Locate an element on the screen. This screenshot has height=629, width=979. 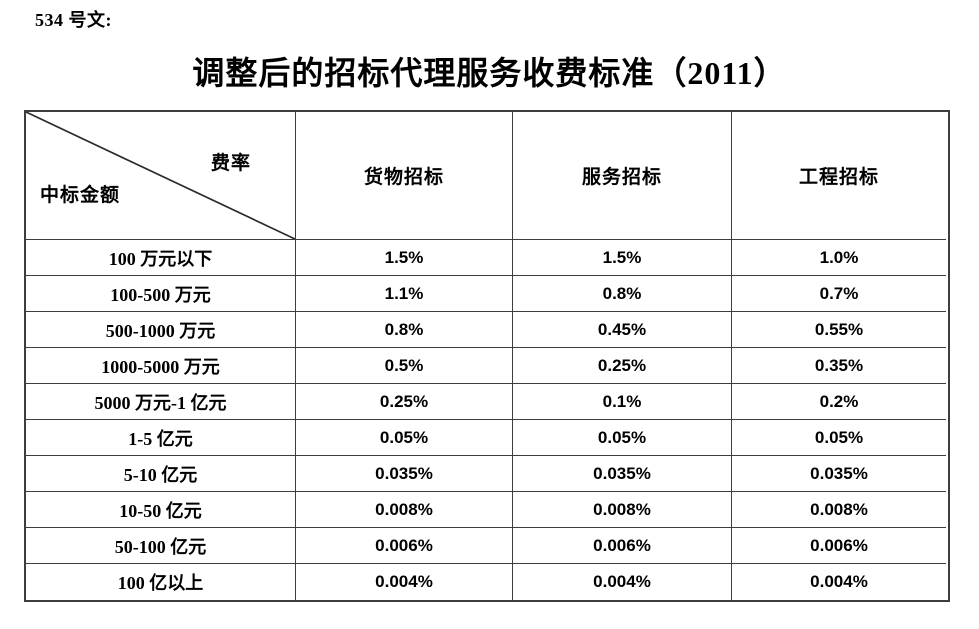
amount-cell: 10-50 亿元 is located at coordinates (161, 510).